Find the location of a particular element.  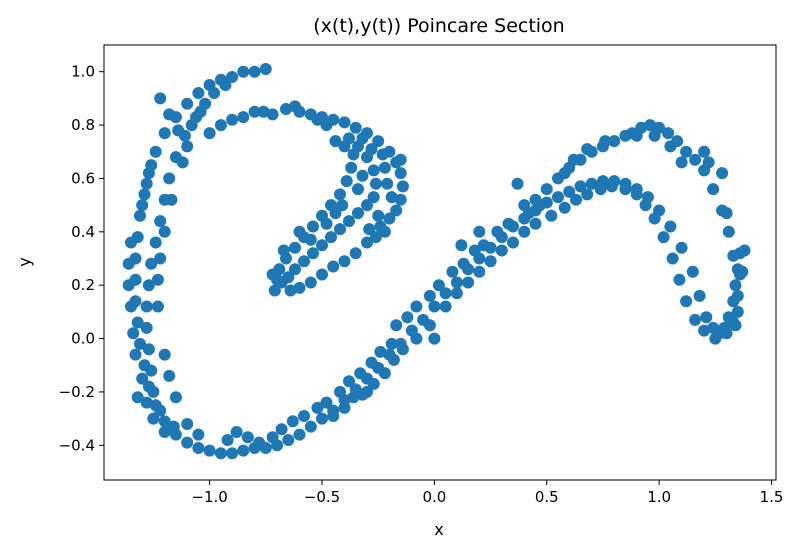

x-tick-label: 1.0 is located at coordinates (659, 497).